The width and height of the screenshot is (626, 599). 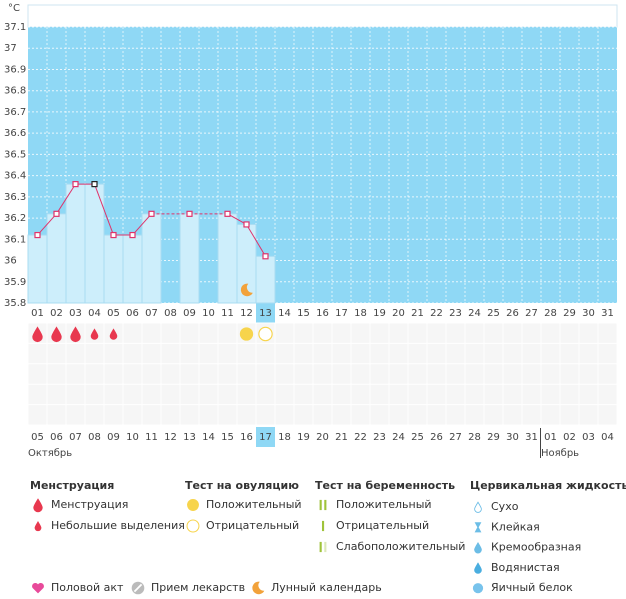 What do you see at coordinates (15, 197) in the screenshot?
I see `y-tick-label: 36.3` at bounding box center [15, 197].